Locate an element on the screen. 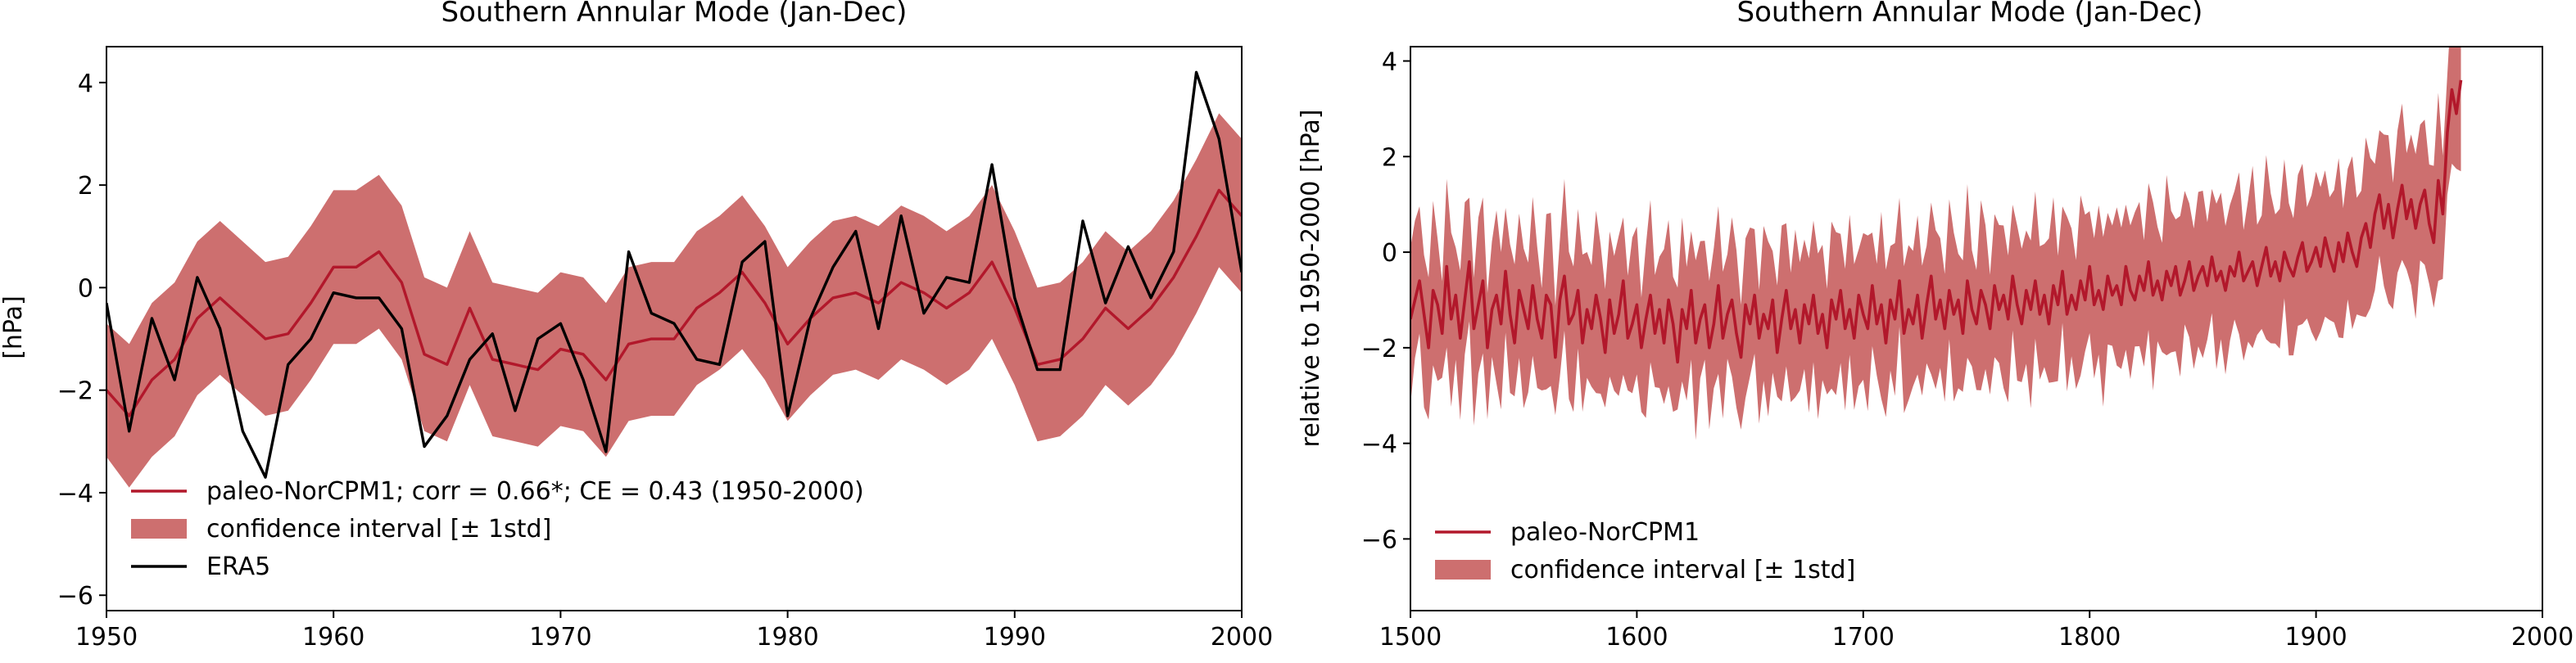 This screenshot has width=2576, height=663. left-y-tick-label: 4 is located at coordinates (85, 84).